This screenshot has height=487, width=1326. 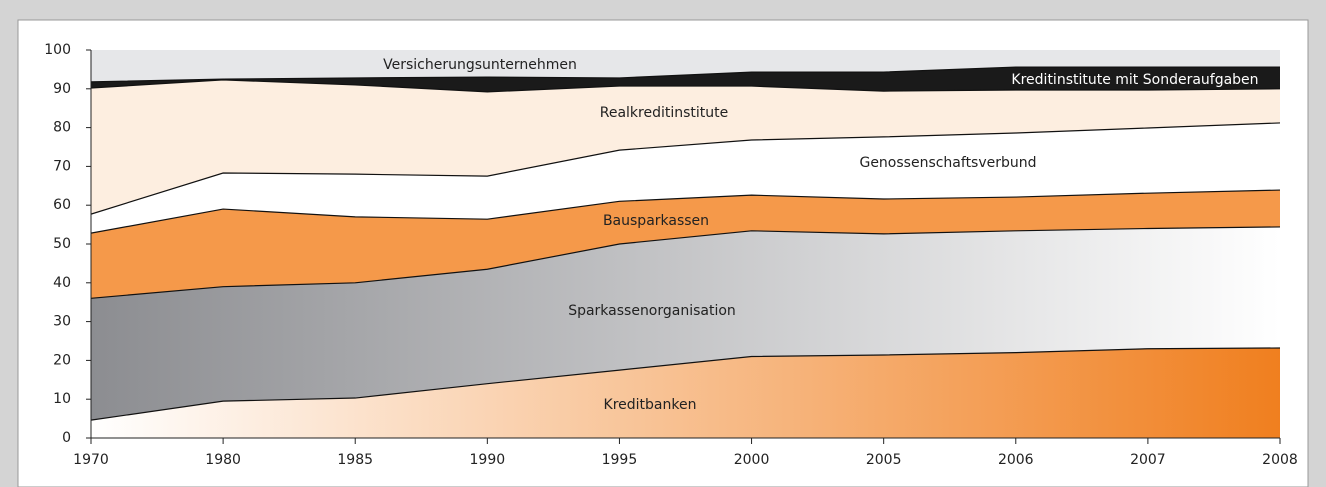 What do you see at coordinates (62, 205) in the screenshot?
I see `y-tick-label: 60` at bounding box center [62, 205].